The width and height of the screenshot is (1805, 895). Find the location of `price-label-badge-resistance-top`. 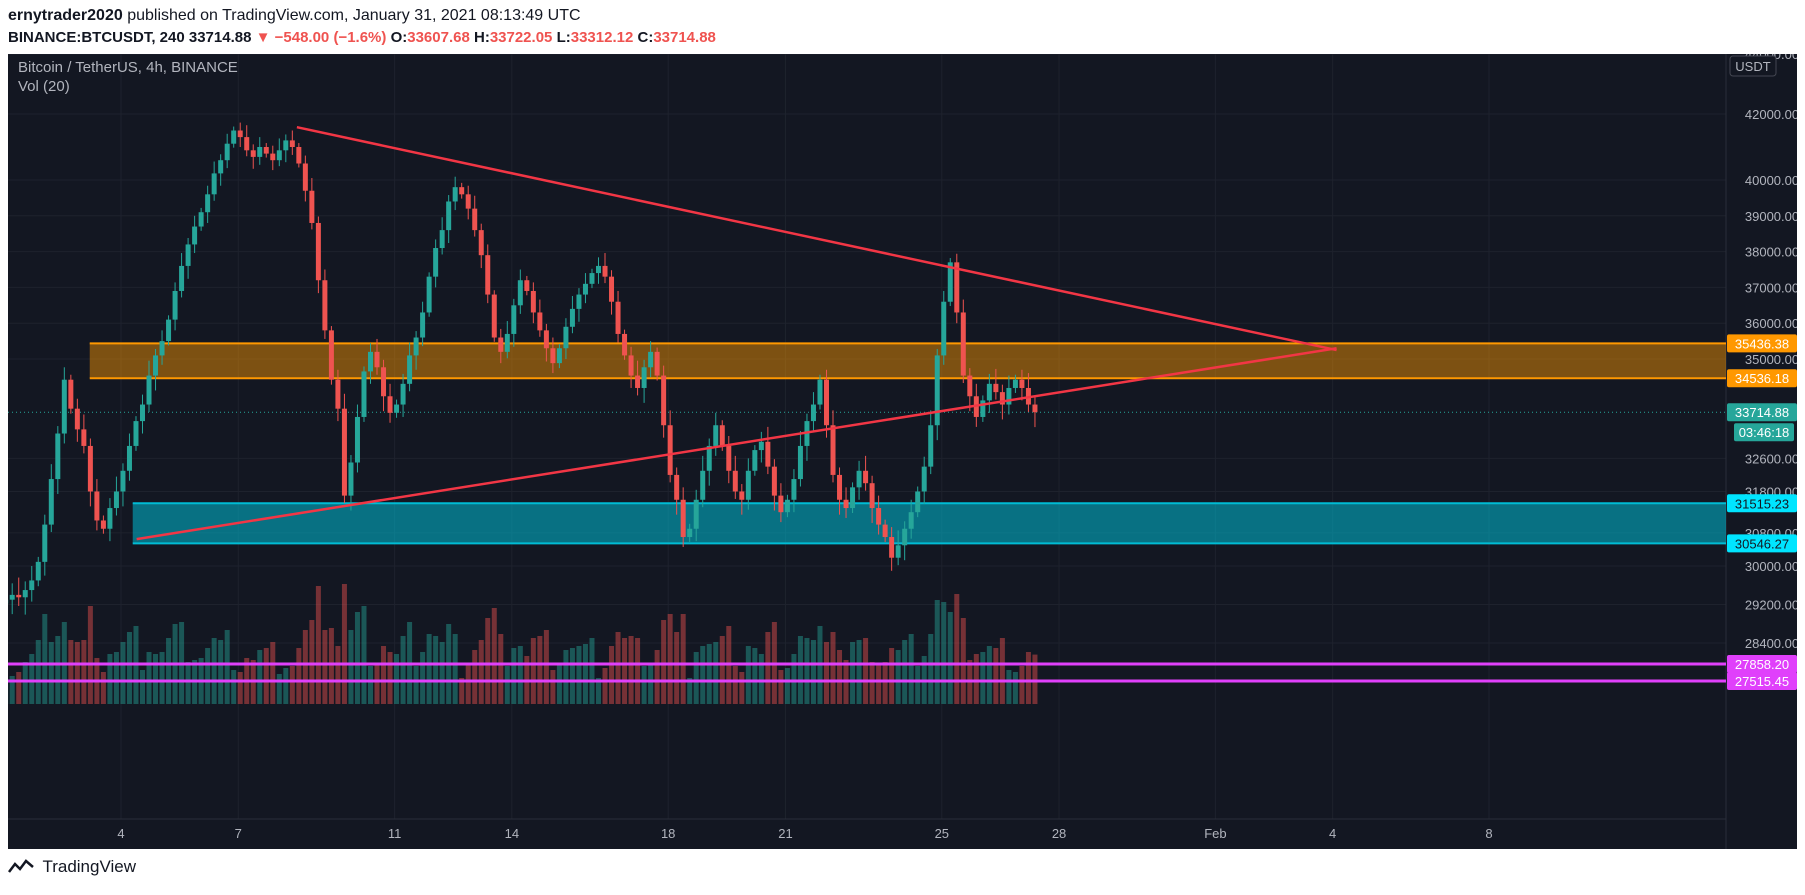

price-label-badge-resistance-top is located at coordinates (1762, 343).